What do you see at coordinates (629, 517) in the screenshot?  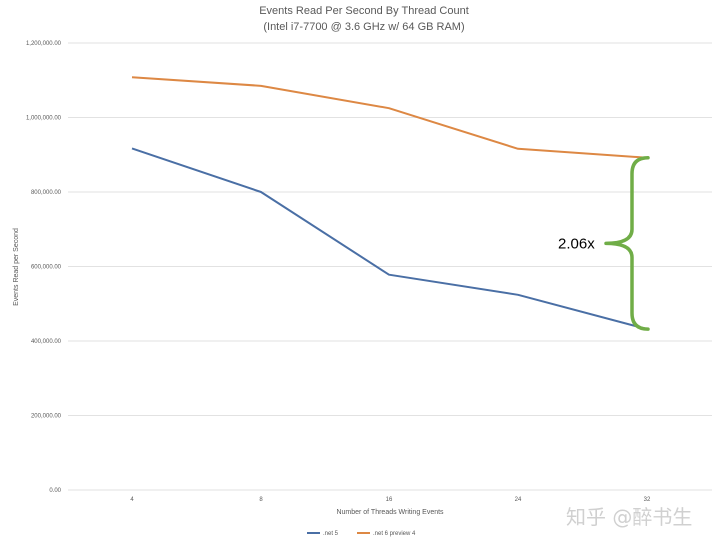 I see `watermark: 知乎 @醉书生` at bounding box center [629, 517].